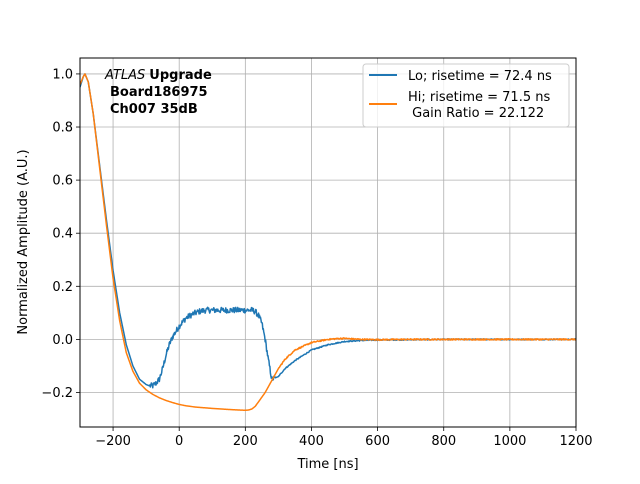 Image resolution: width=640 pixels, height=484 pixels. I want to click on x-axis-label: Time [ns], so click(327, 464).